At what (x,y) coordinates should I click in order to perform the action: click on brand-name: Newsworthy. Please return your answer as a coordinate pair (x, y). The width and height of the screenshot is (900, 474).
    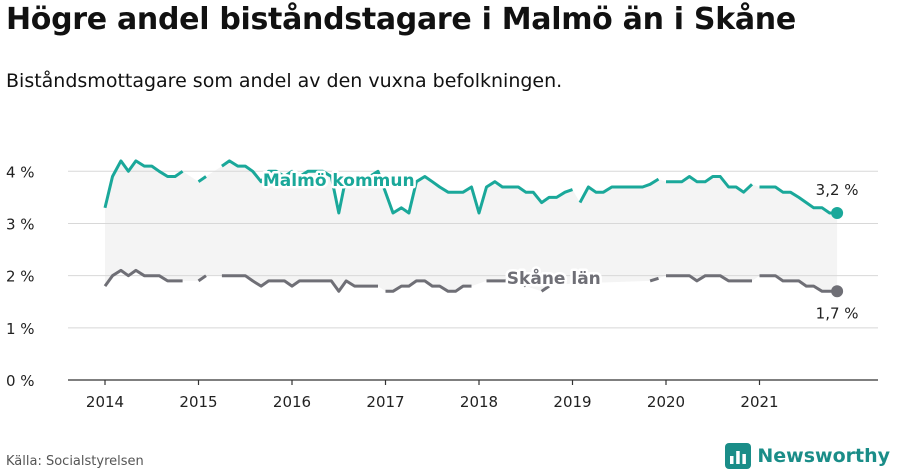
    Looking at the image, I should click on (823, 456).